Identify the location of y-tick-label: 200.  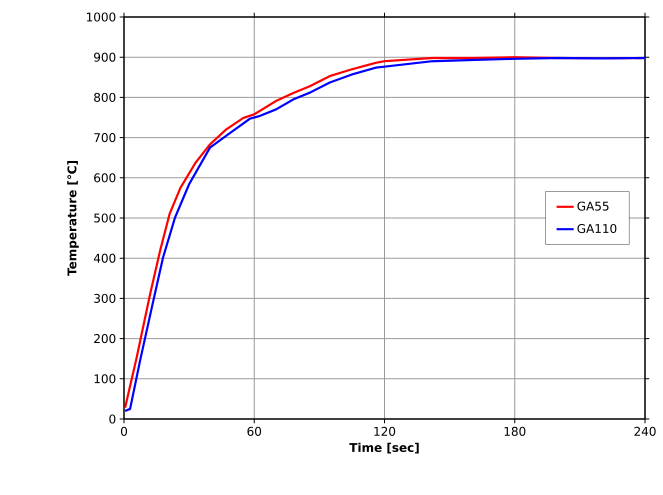
(105, 339).